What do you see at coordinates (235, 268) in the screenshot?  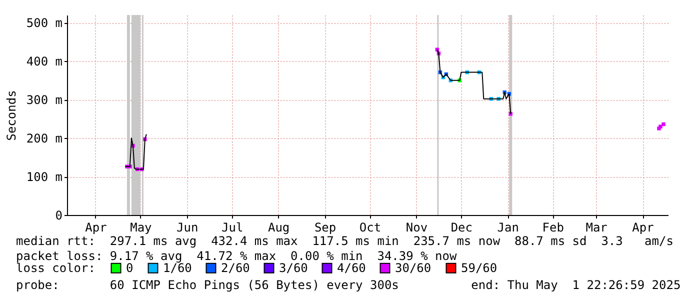 I see `legend-label: 2/60` at bounding box center [235, 268].